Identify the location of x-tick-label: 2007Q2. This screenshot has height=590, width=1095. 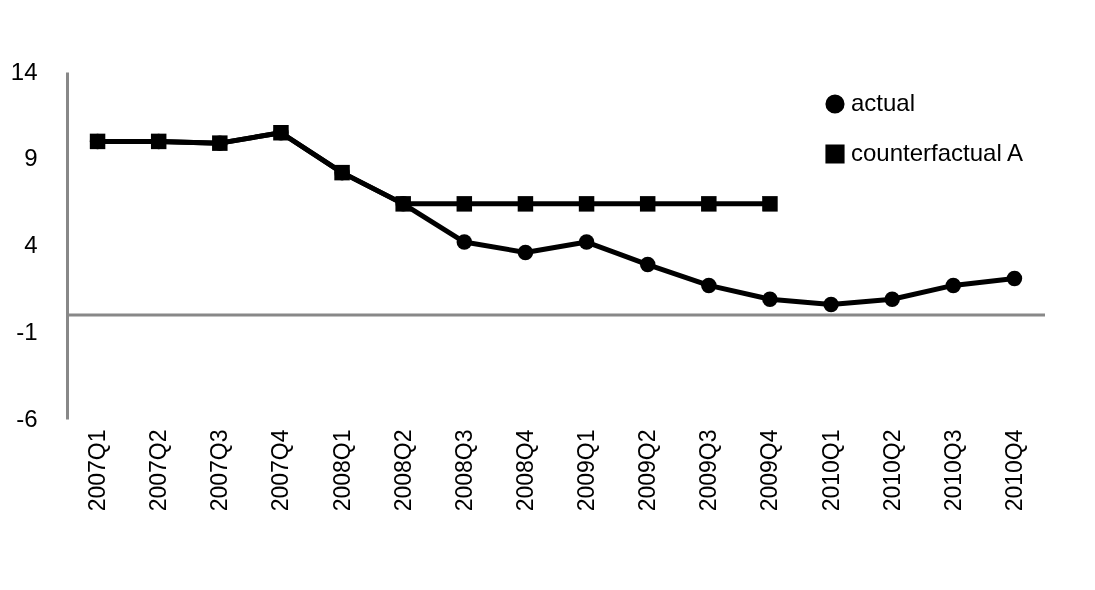
(158, 470).